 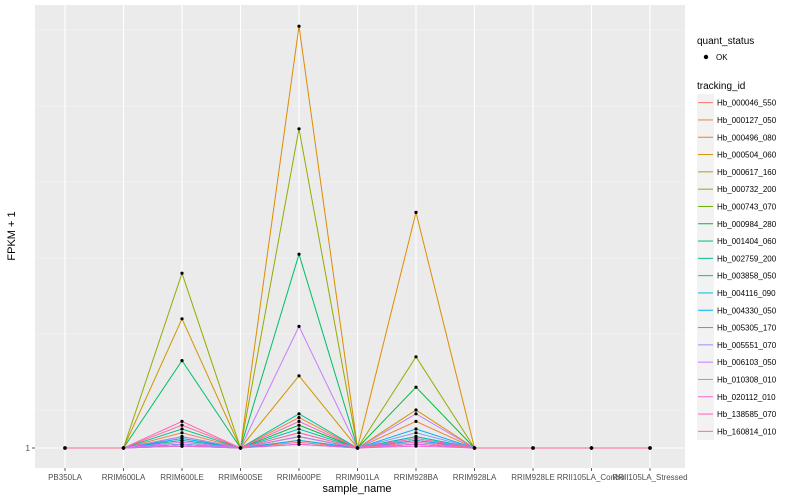 I want to click on legend-label: Hb_005551_070, so click(x=747, y=345).